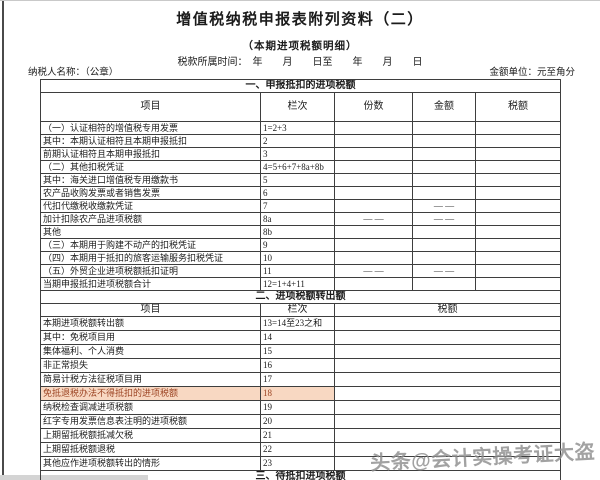 The image size is (600, 480). What do you see at coordinates (300, 167) in the screenshot?
I see `table-row: （二）其他扣税凭证 4=5+6+7+8a+8b` at bounding box center [300, 167].